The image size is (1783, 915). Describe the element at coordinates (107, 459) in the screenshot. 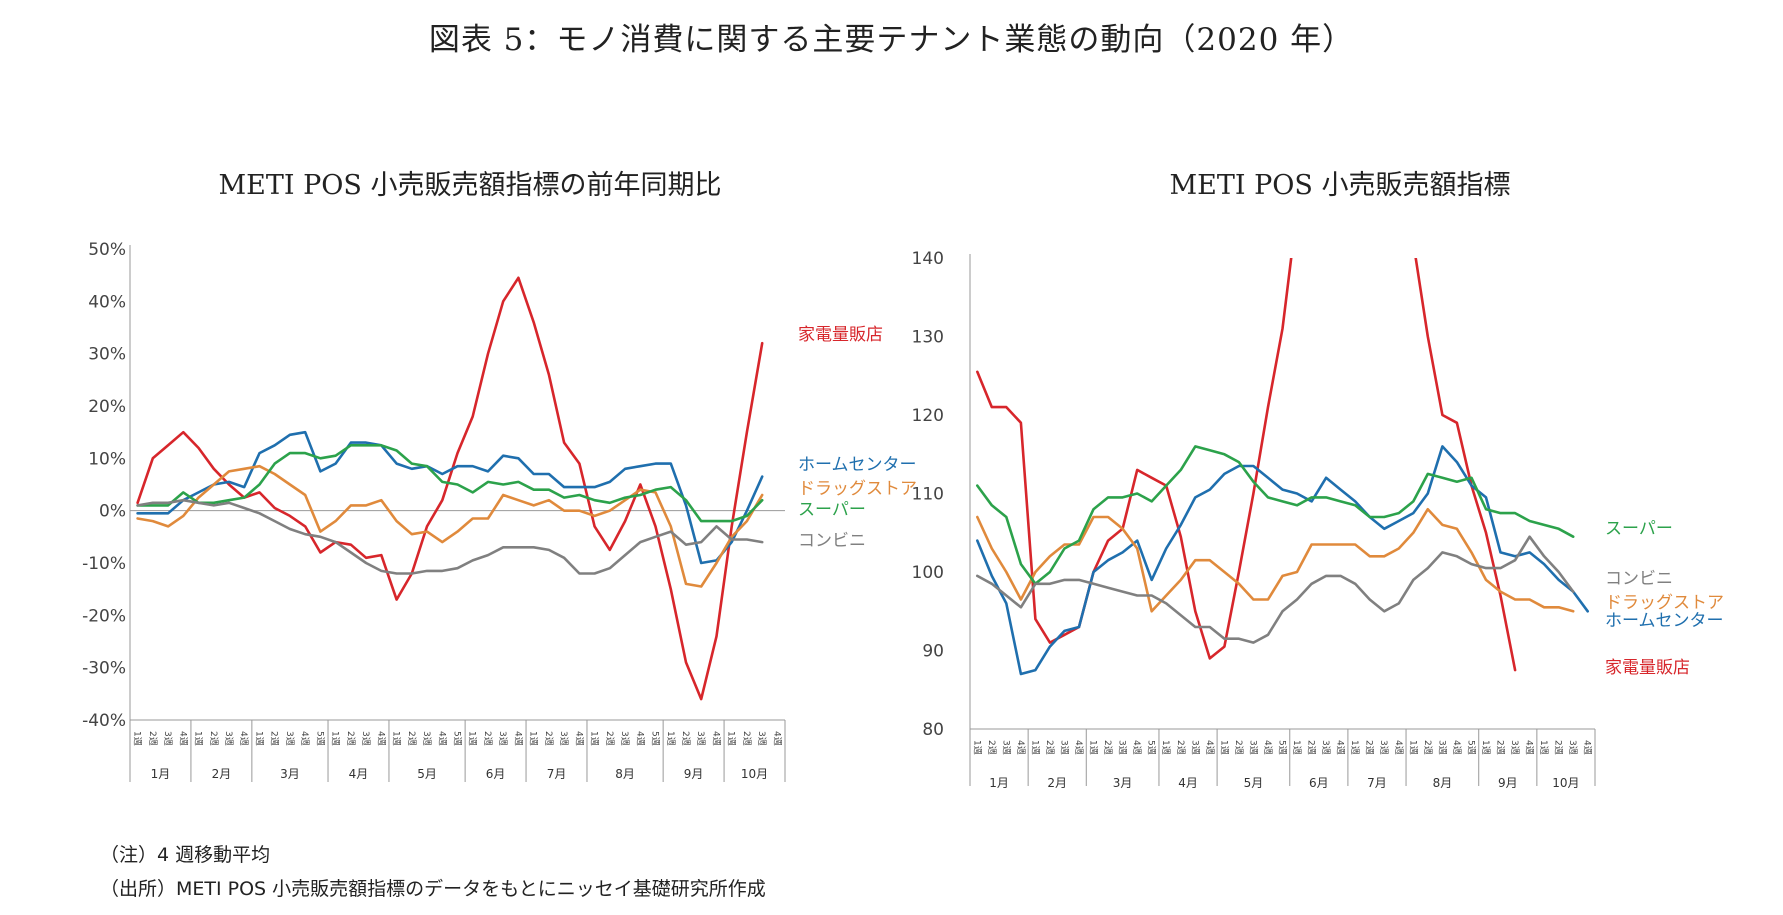

I see `y-tick-label: 10%` at that location.